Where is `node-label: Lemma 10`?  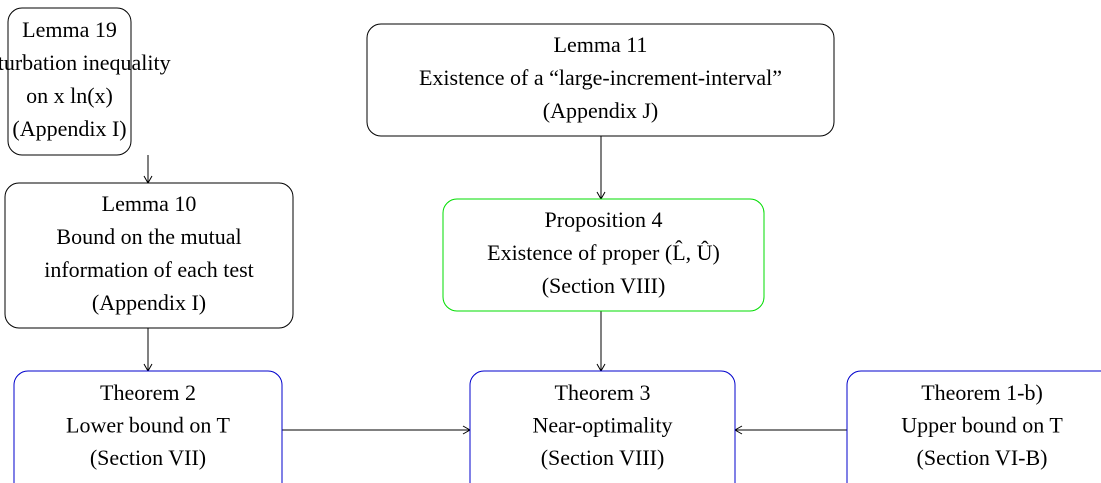
node-label: Lemma 10 is located at coordinates (149, 203).